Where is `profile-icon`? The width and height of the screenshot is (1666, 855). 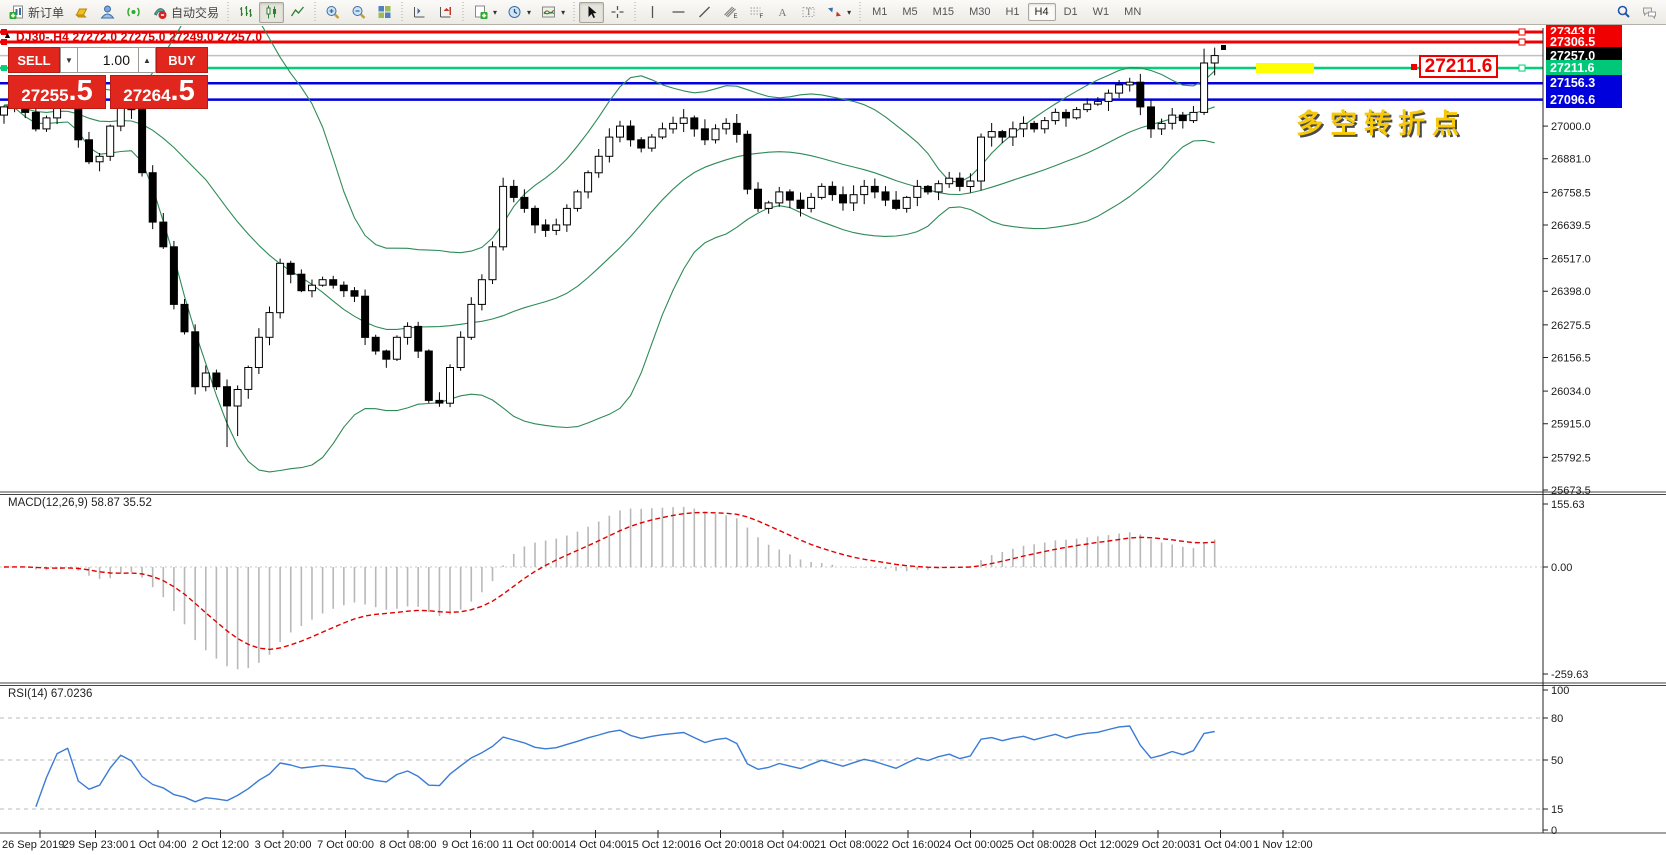
profile-icon is located at coordinates (107, 12).